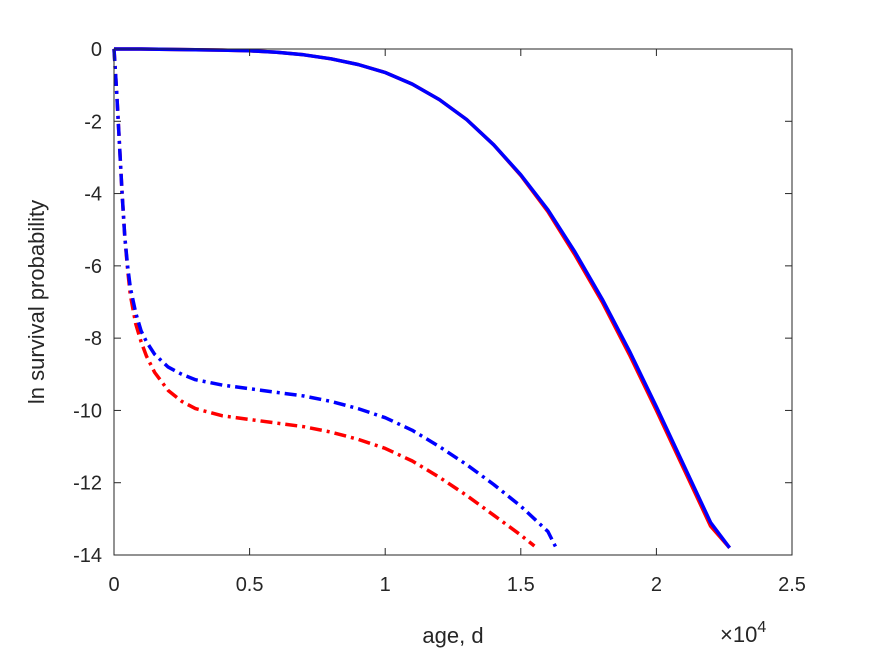 This screenshot has height=656, width=875. I want to click on x-axis-exponent: ×10⁴, so click(743, 633).